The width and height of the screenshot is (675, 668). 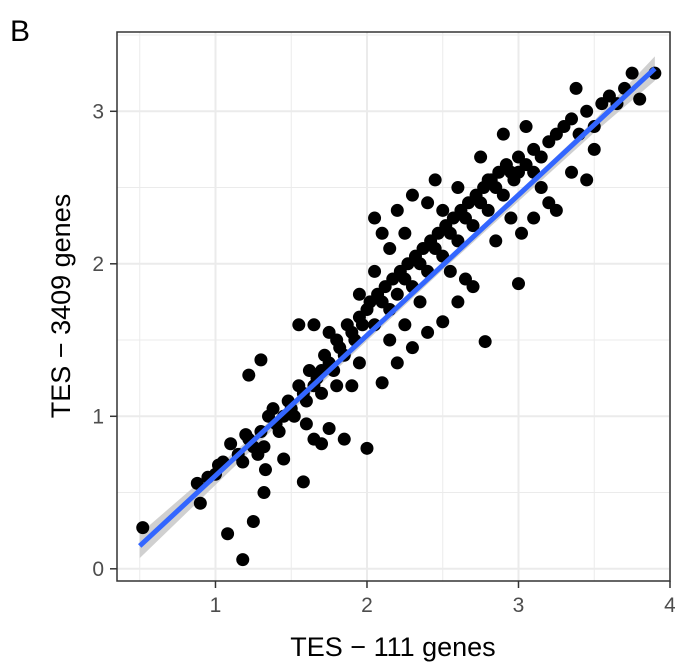 What do you see at coordinates (104, 340) in the screenshot?
I see `y-axis: 0 1 2 3` at bounding box center [104, 340].